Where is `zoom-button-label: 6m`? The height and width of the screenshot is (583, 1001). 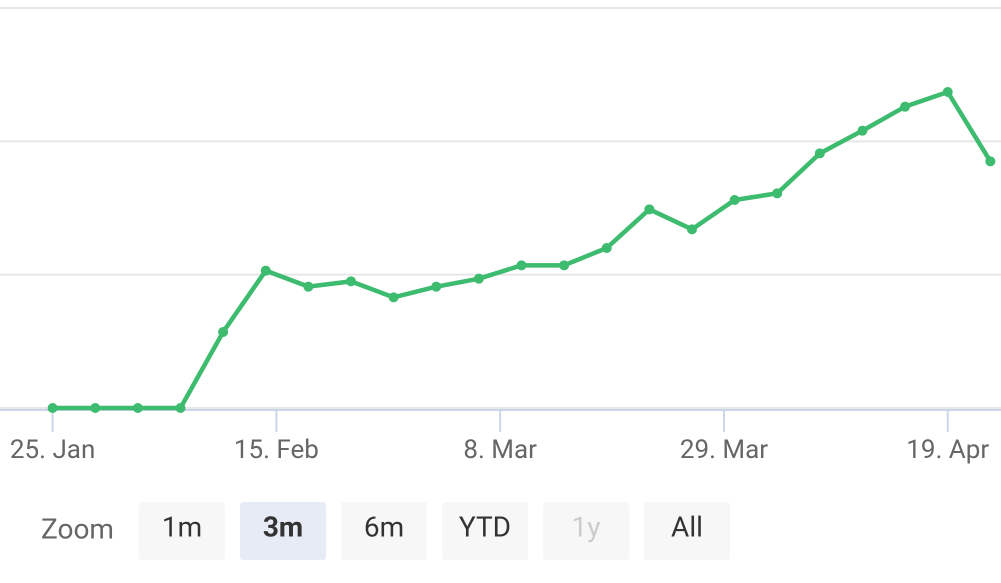 zoom-button-label: 6m is located at coordinates (384, 526).